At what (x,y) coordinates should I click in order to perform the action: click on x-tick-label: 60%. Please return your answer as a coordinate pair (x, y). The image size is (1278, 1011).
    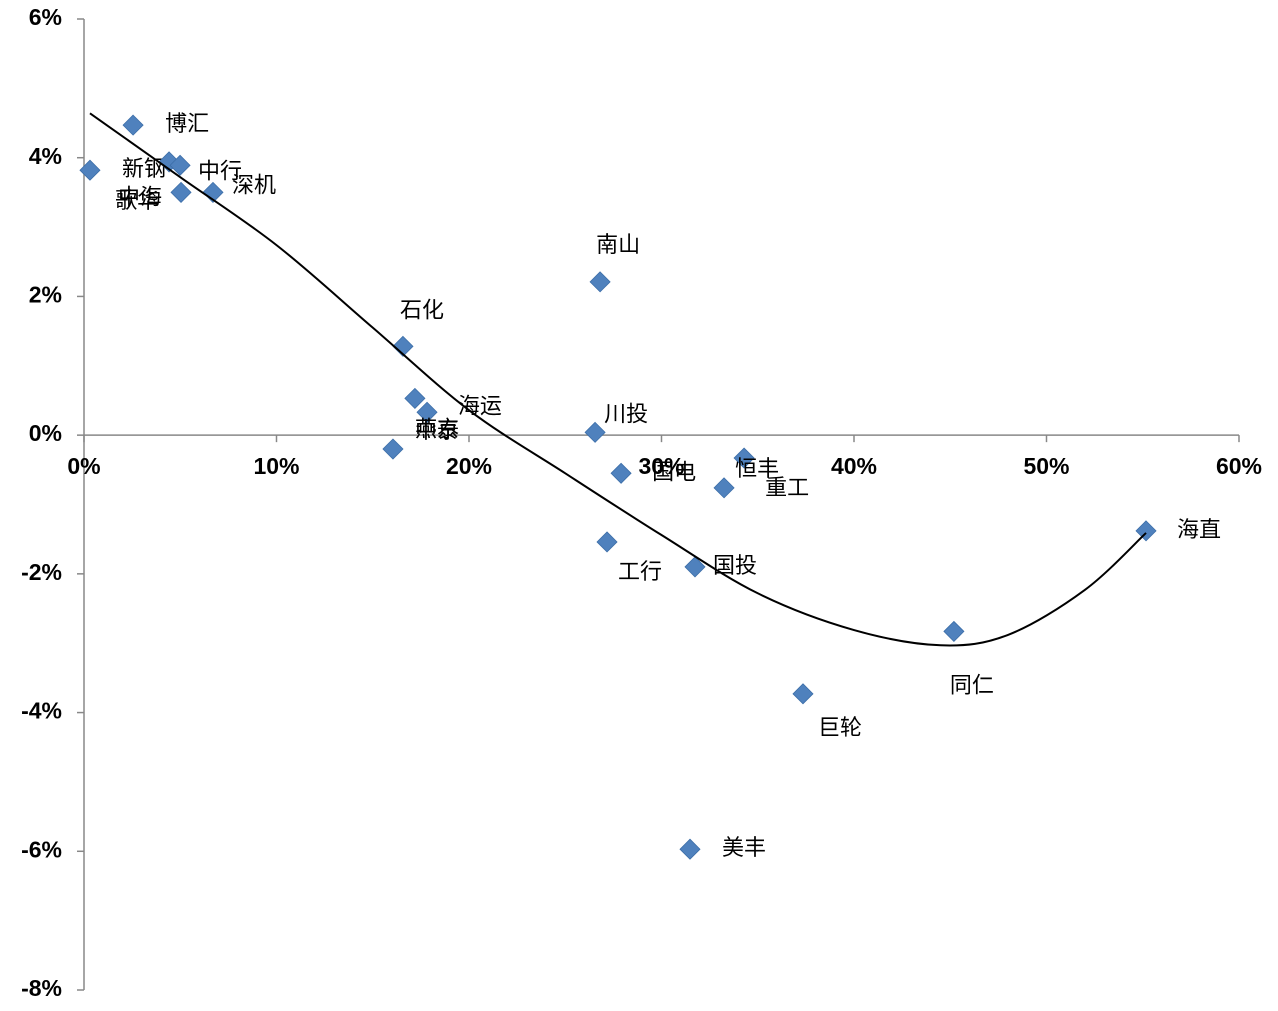
    Looking at the image, I should click on (1239, 466).